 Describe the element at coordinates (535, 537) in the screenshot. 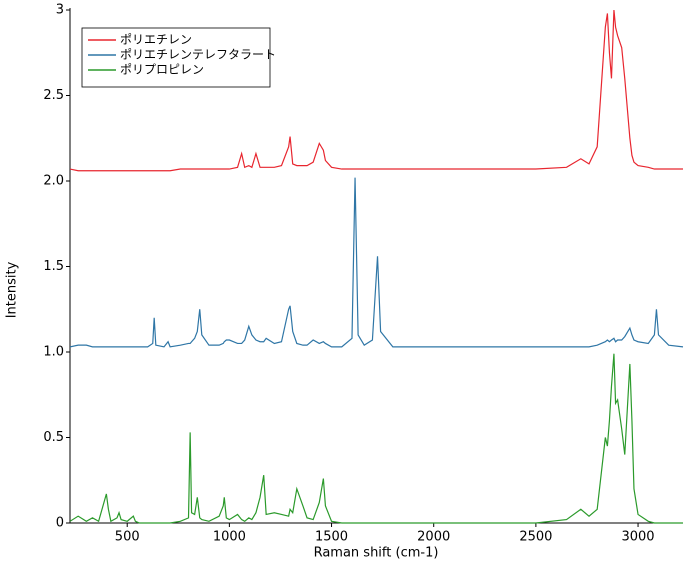

I see `x-tick-label: 2500` at that location.